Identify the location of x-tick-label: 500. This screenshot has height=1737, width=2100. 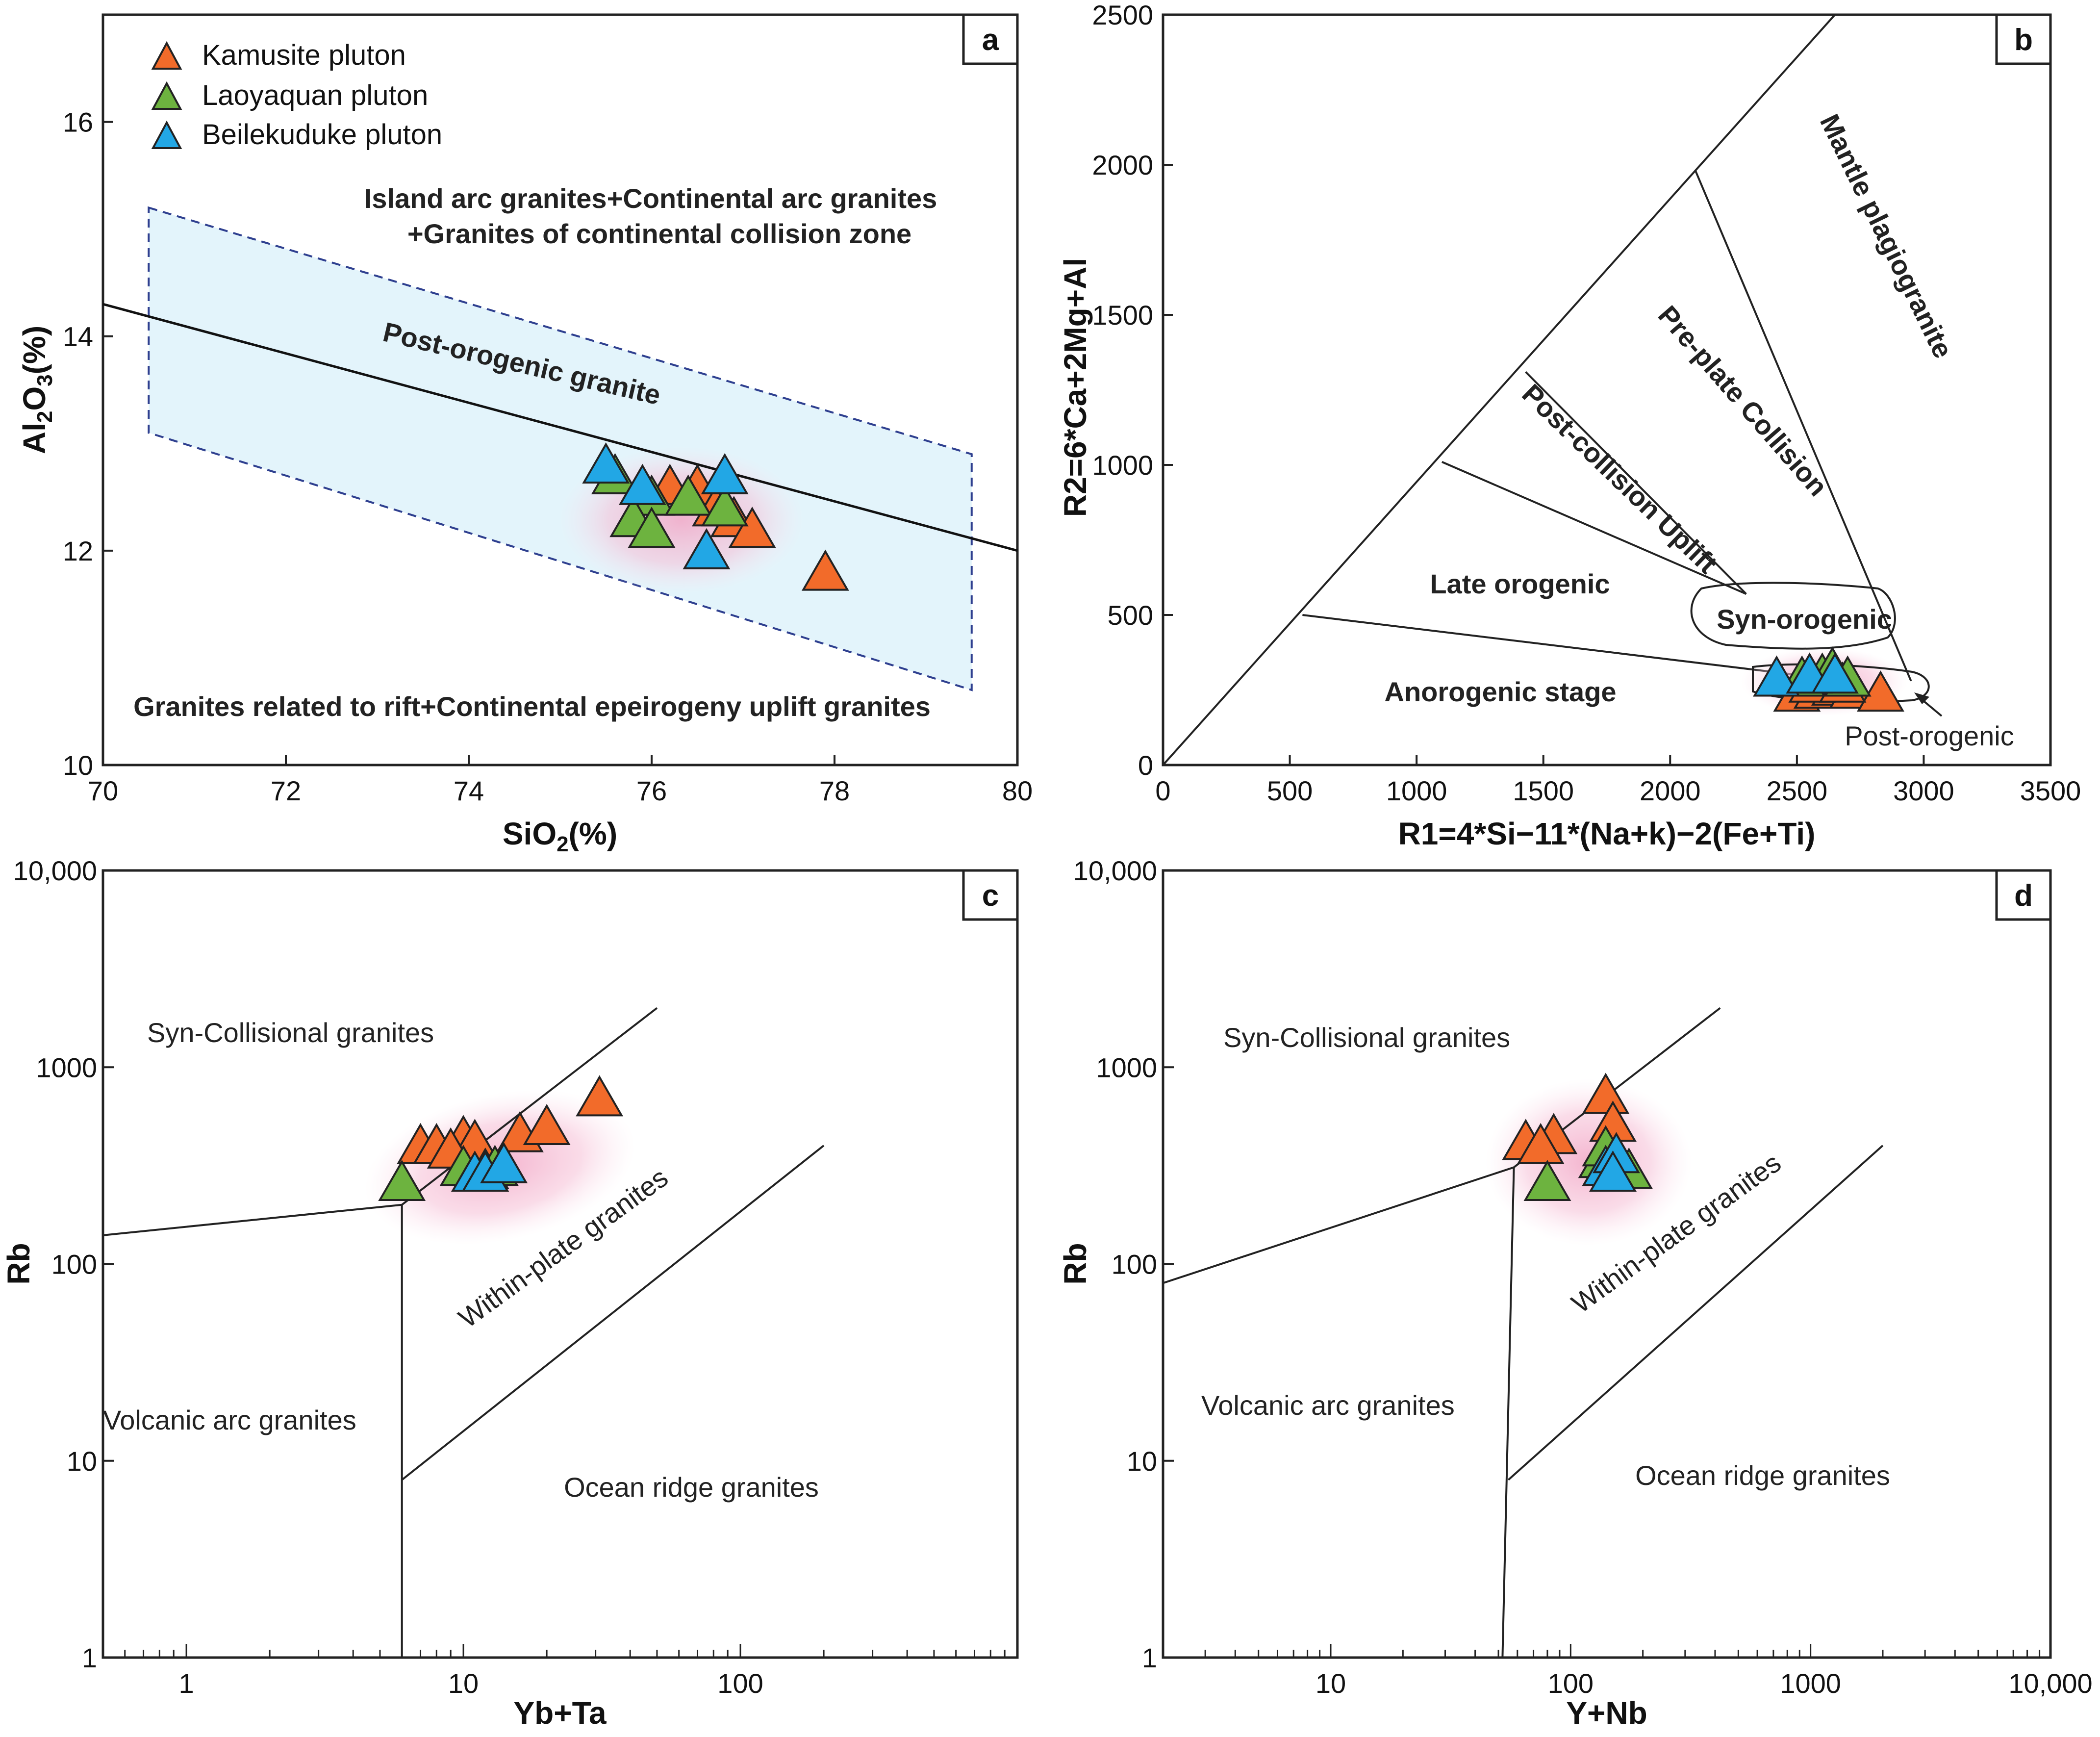
(1290, 790).